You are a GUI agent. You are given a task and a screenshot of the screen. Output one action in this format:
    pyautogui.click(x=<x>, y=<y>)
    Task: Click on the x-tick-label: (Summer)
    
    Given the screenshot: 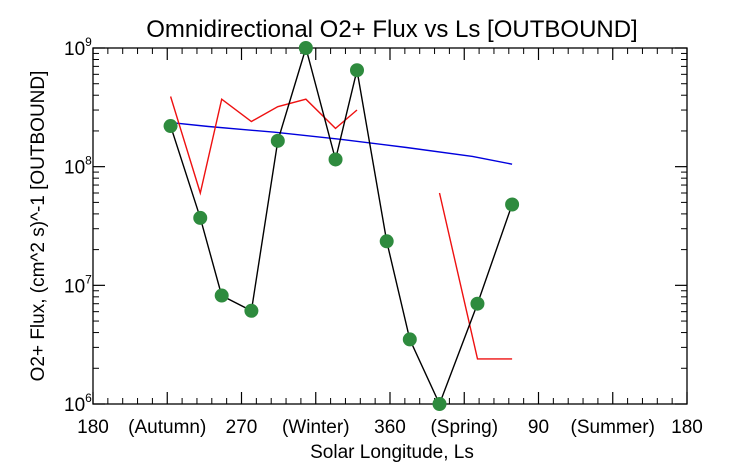 What is the action you would take?
    pyautogui.click(x=613, y=427)
    